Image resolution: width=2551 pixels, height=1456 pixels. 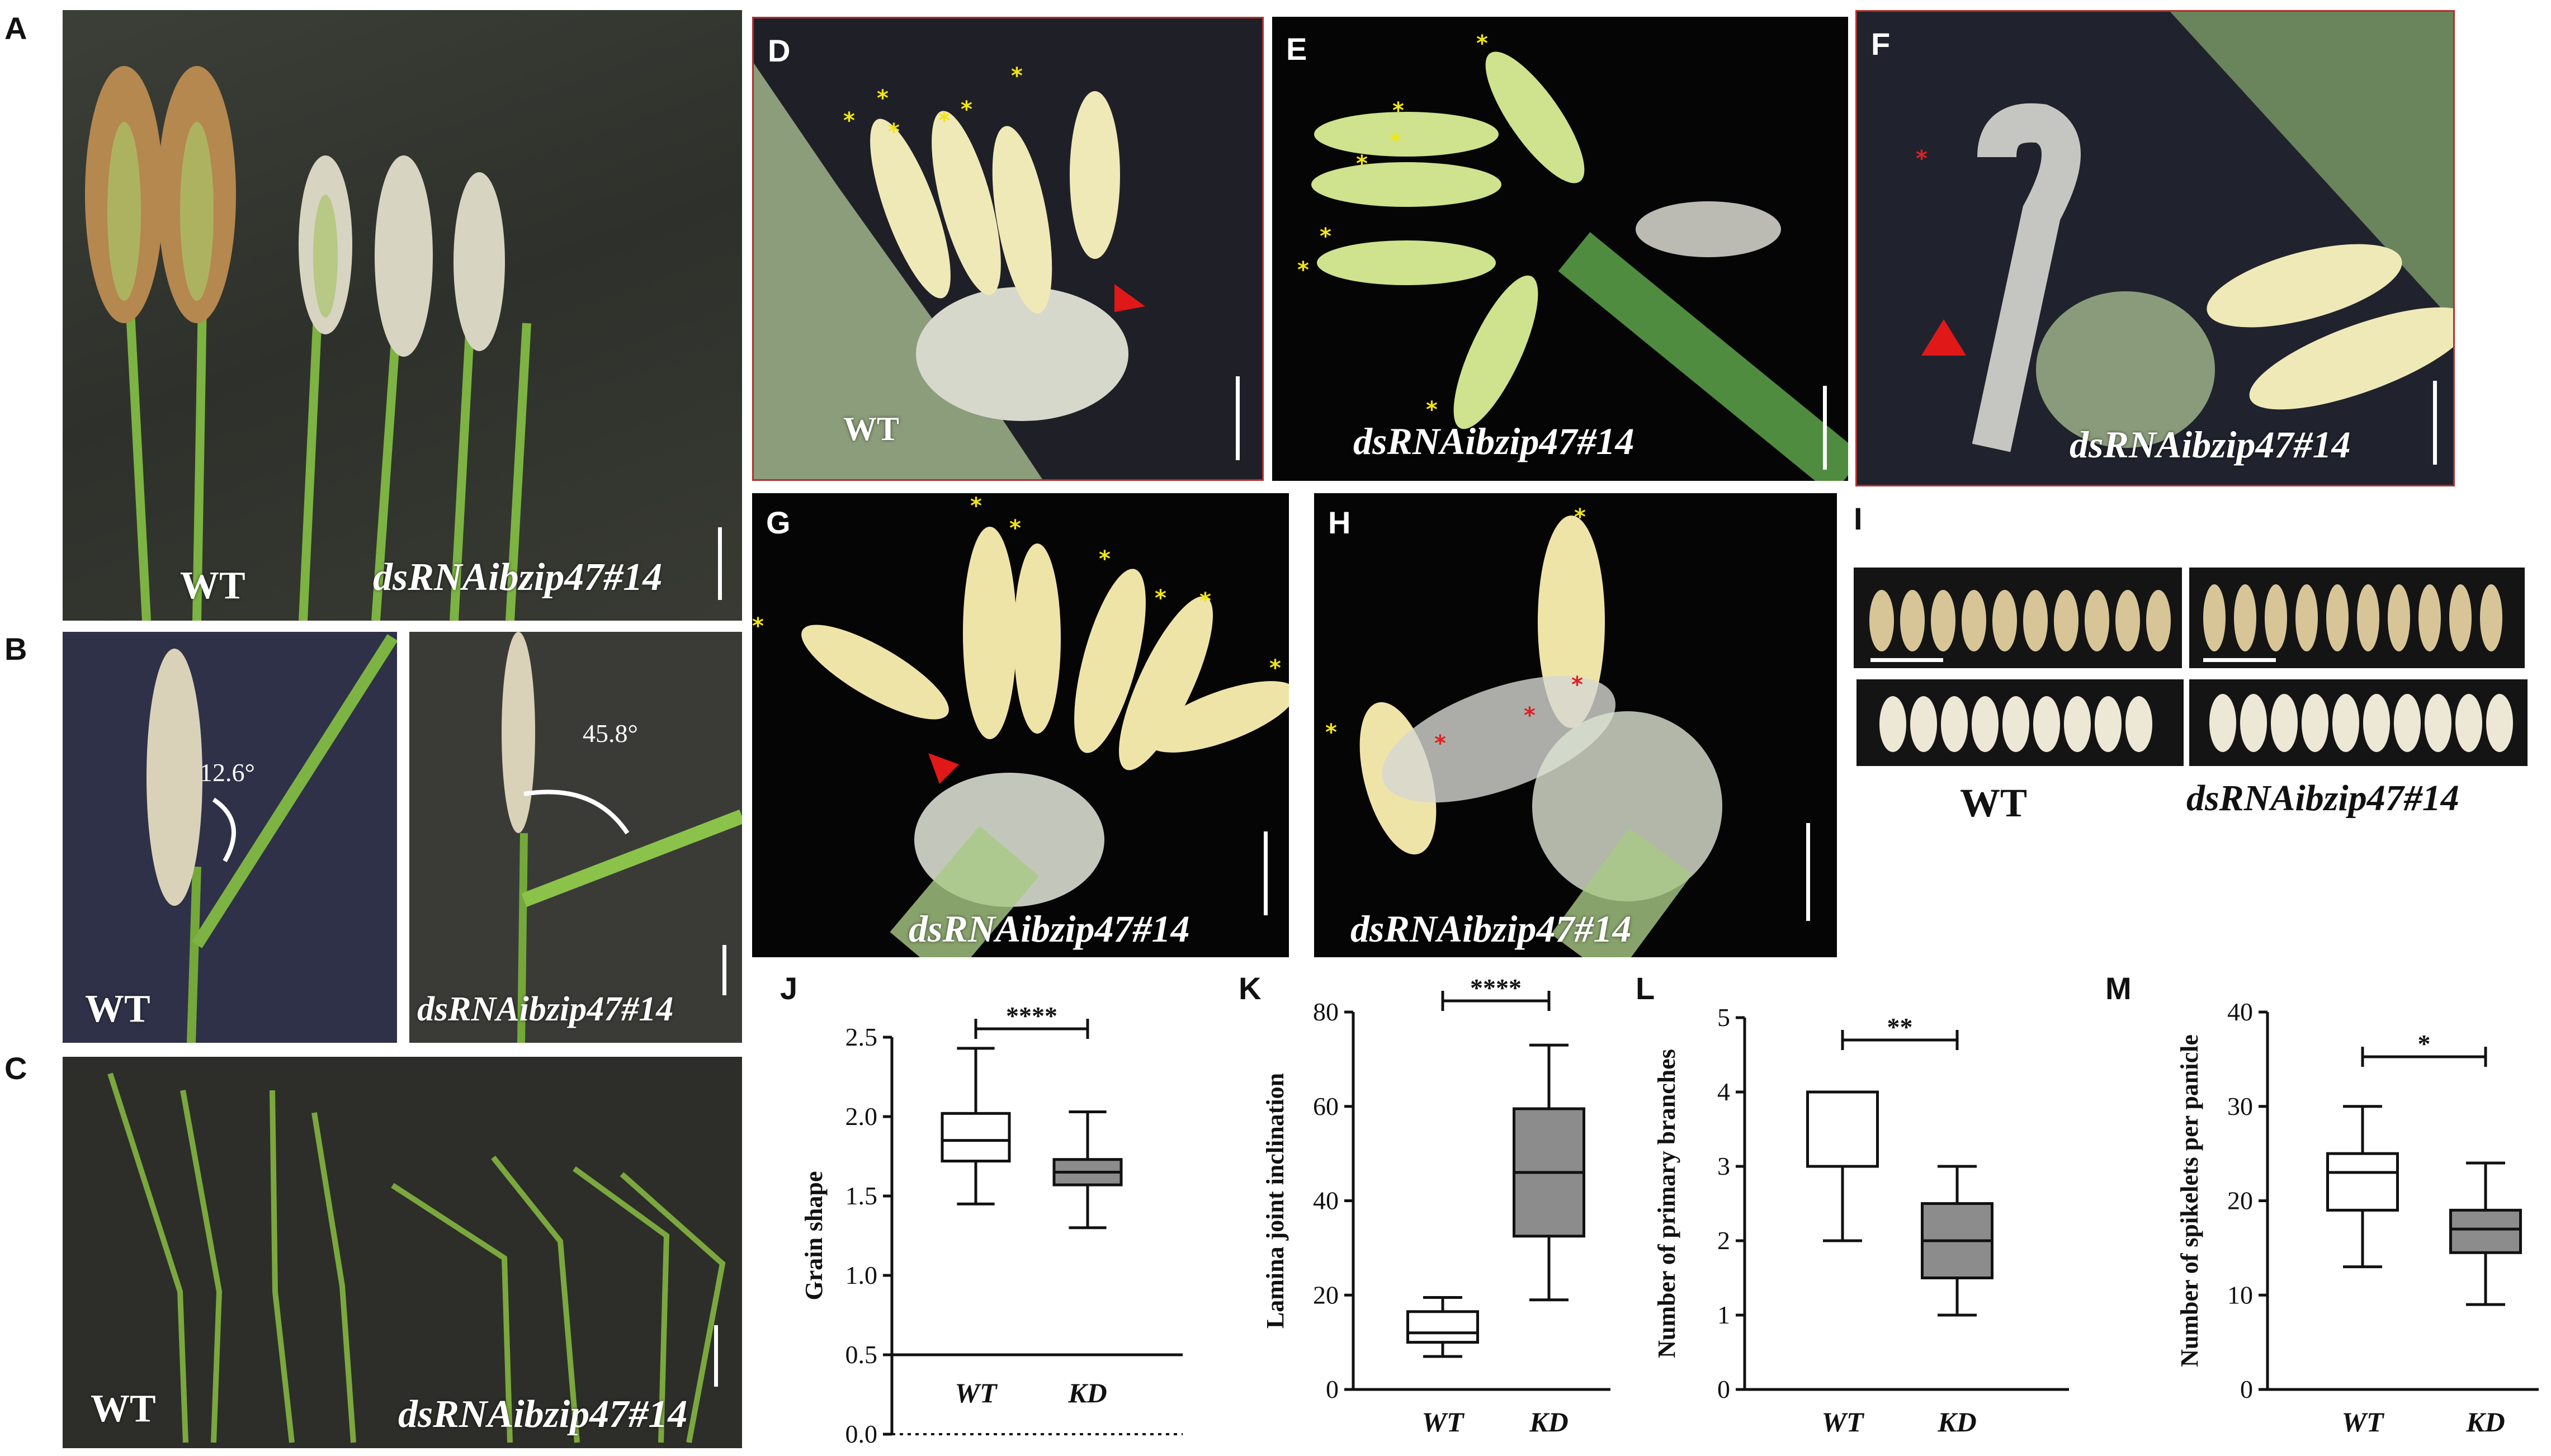 What do you see at coordinates (941, 271) in the screenshot?
I see `panel-d-illustration` at bounding box center [941, 271].